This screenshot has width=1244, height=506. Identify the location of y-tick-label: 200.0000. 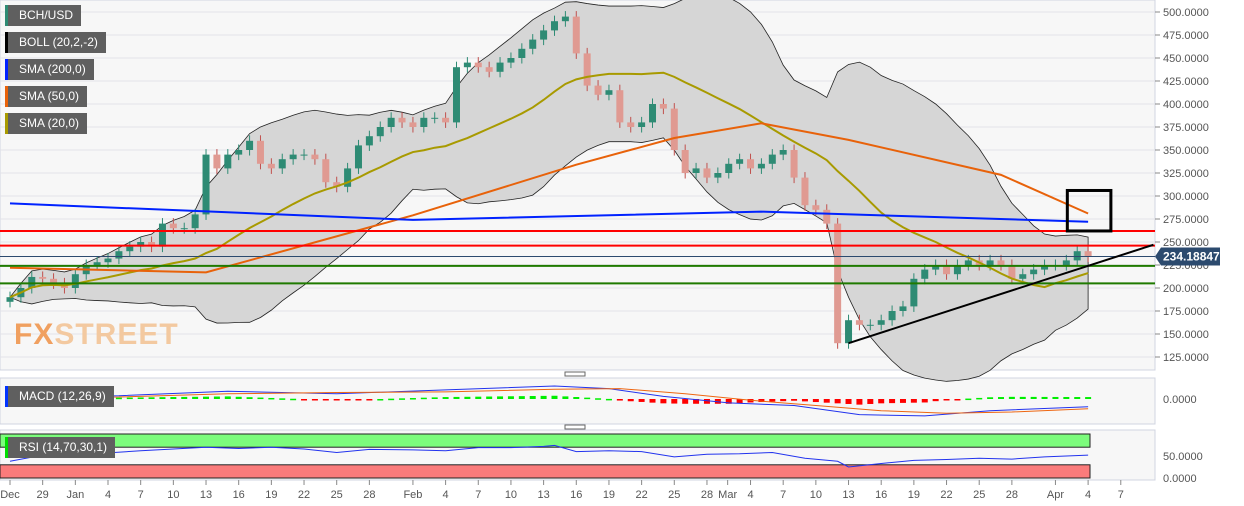
(1186, 289).